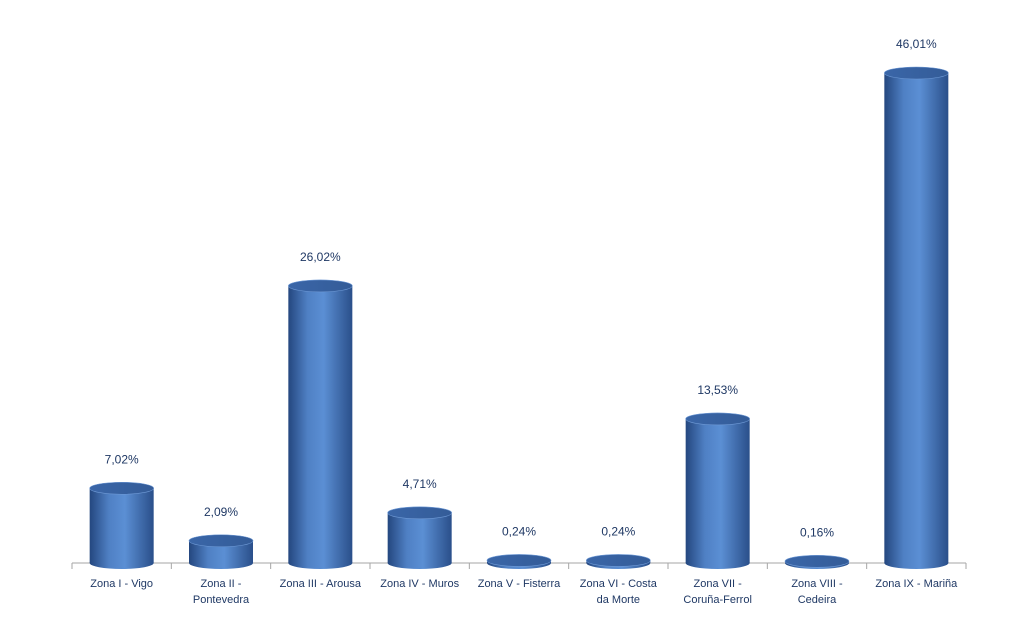  Describe the element at coordinates (420, 584) in the screenshot. I see `x-tick-label: Zona IV - Muros` at that location.